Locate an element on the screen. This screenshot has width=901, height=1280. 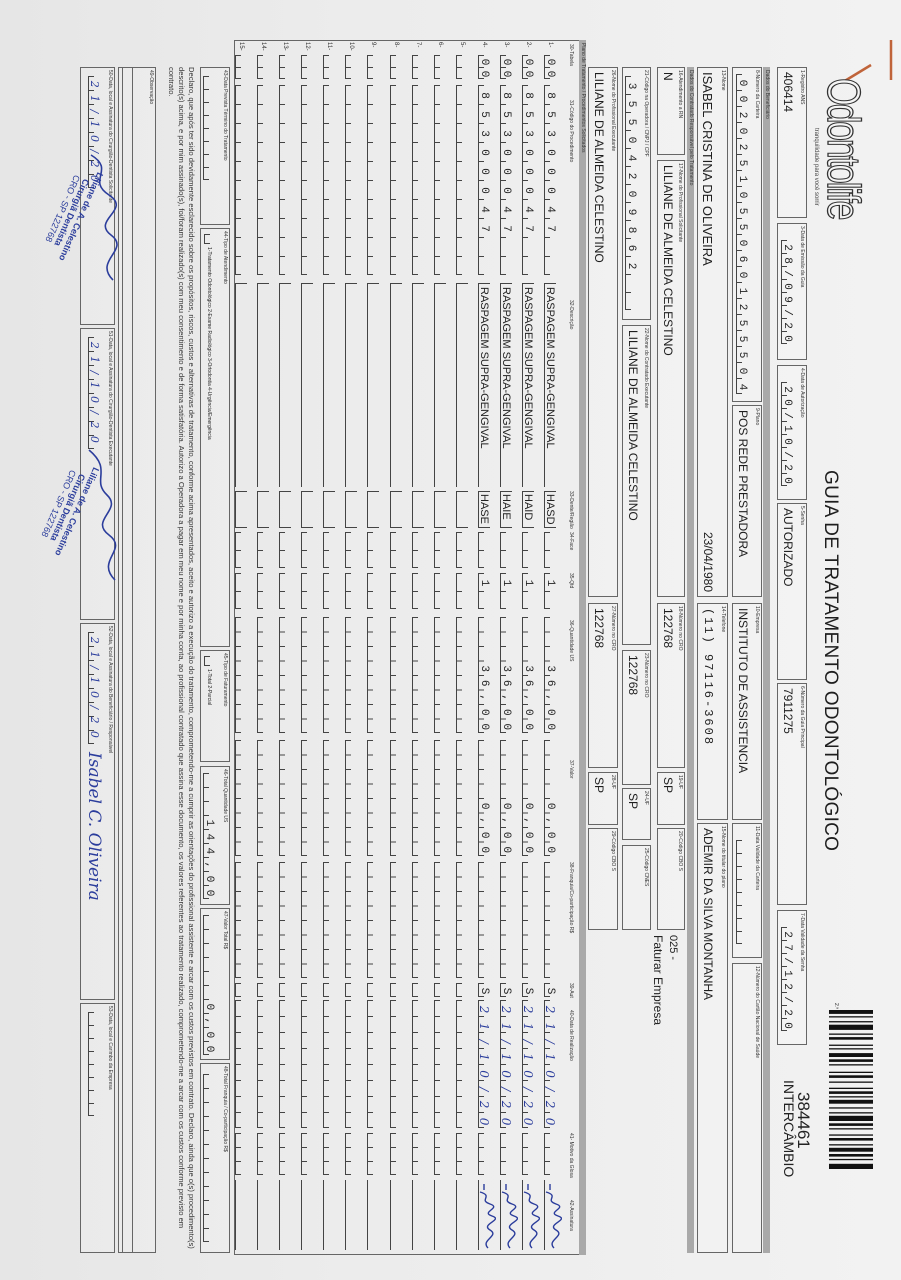
row-number: 7- is located at coordinates (417, 45).